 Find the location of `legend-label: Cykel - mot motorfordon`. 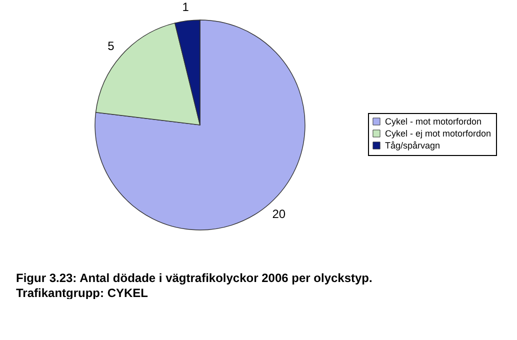

legend-label: Cykel - mot motorfordon is located at coordinates (433, 121).